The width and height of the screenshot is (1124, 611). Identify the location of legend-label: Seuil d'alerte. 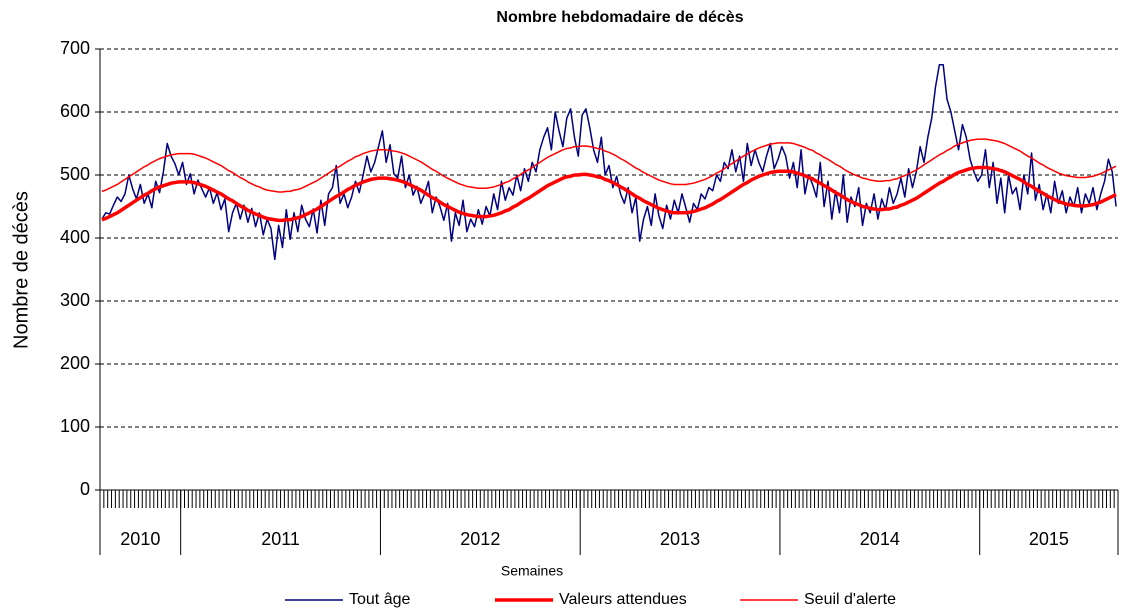
(850, 599).